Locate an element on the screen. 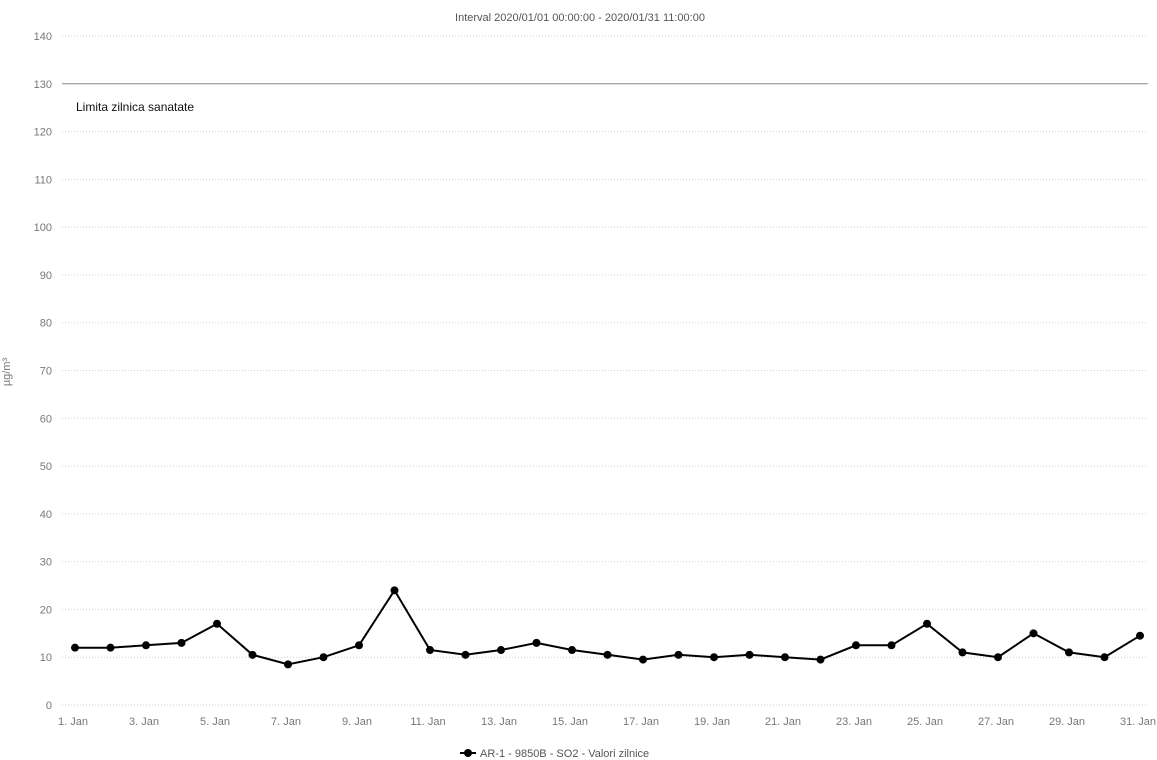 The height and width of the screenshot is (760, 1157). x-tick-label: 21. Jan is located at coordinates (783, 722).